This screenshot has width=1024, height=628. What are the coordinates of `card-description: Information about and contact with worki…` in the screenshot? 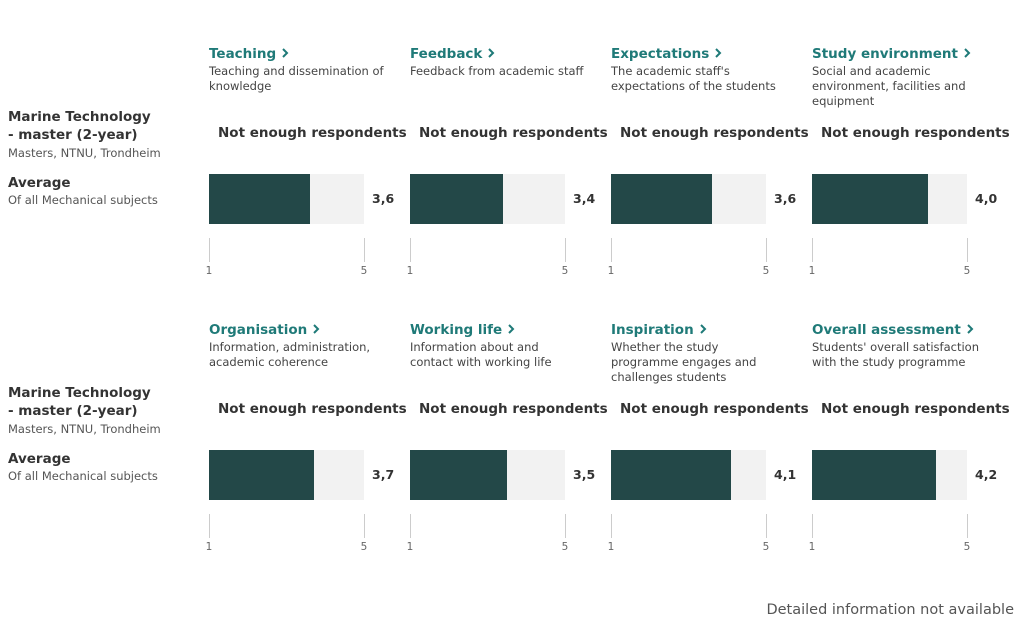 It's located at (481, 354).